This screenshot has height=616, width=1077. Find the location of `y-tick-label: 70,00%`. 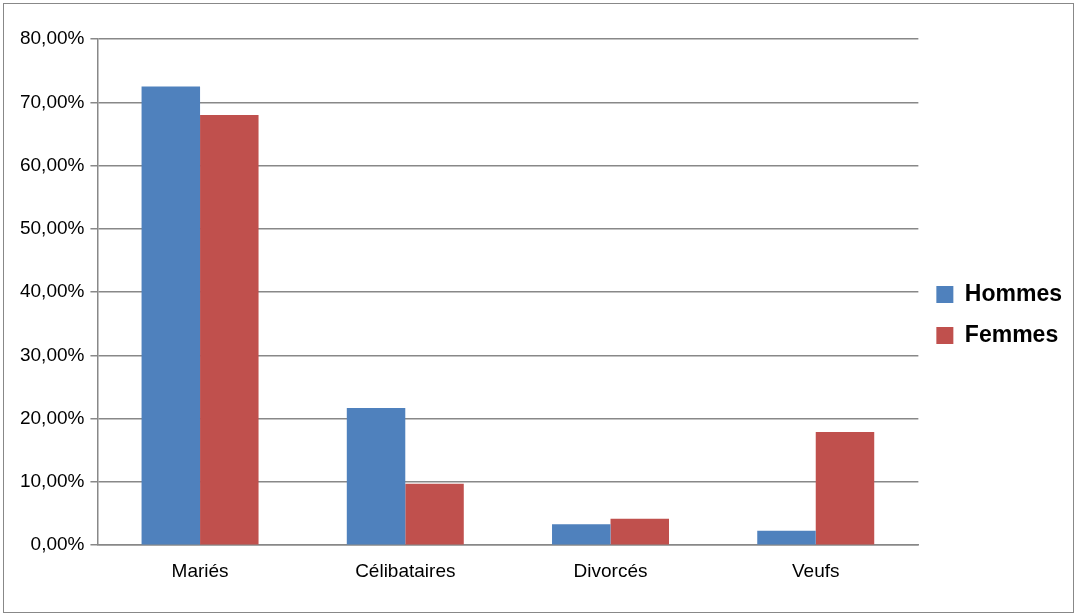

y-tick-label: 70,00% is located at coordinates (52, 101).